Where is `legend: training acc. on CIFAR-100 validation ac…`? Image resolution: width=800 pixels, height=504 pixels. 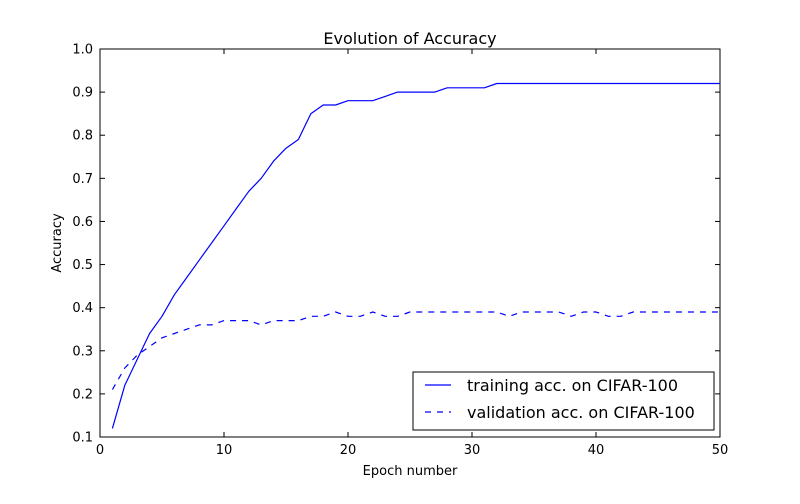
legend: training acc. on CIFAR-100 validation ac… is located at coordinates (563, 401).